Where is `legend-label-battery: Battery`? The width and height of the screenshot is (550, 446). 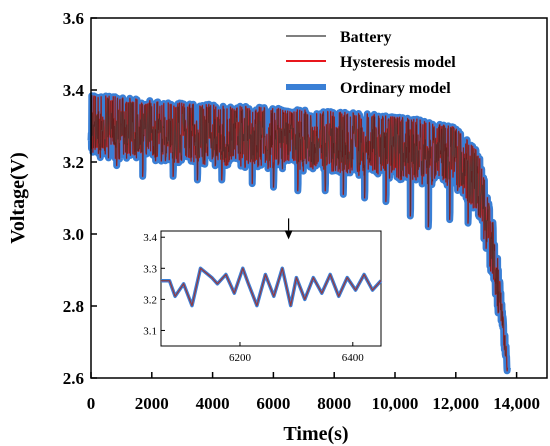 legend-label-battery: Battery is located at coordinates (366, 37).